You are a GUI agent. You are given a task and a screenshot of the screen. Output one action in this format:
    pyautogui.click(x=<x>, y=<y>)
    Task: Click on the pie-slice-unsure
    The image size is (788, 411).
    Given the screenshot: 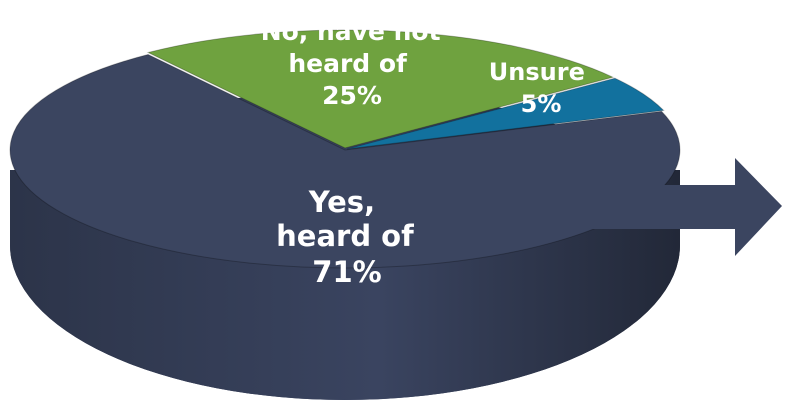 What is the action you would take?
    pyautogui.click(x=505, y=113)
    